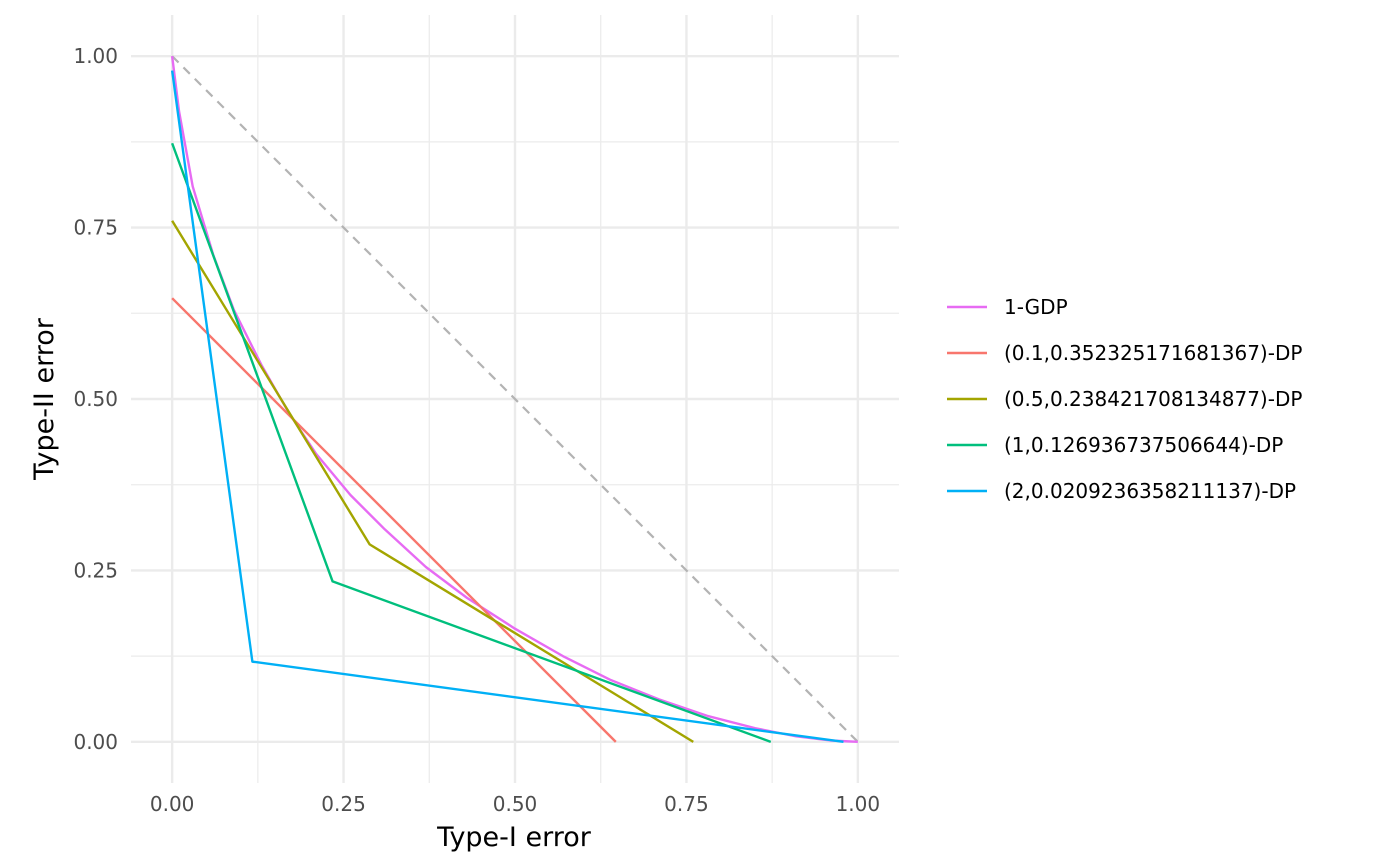 This screenshot has height=866, width=1400. Describe the element at coordinates (95, 56) in the screenshot. I see `y-tick-label-4: 1.00` at that location.